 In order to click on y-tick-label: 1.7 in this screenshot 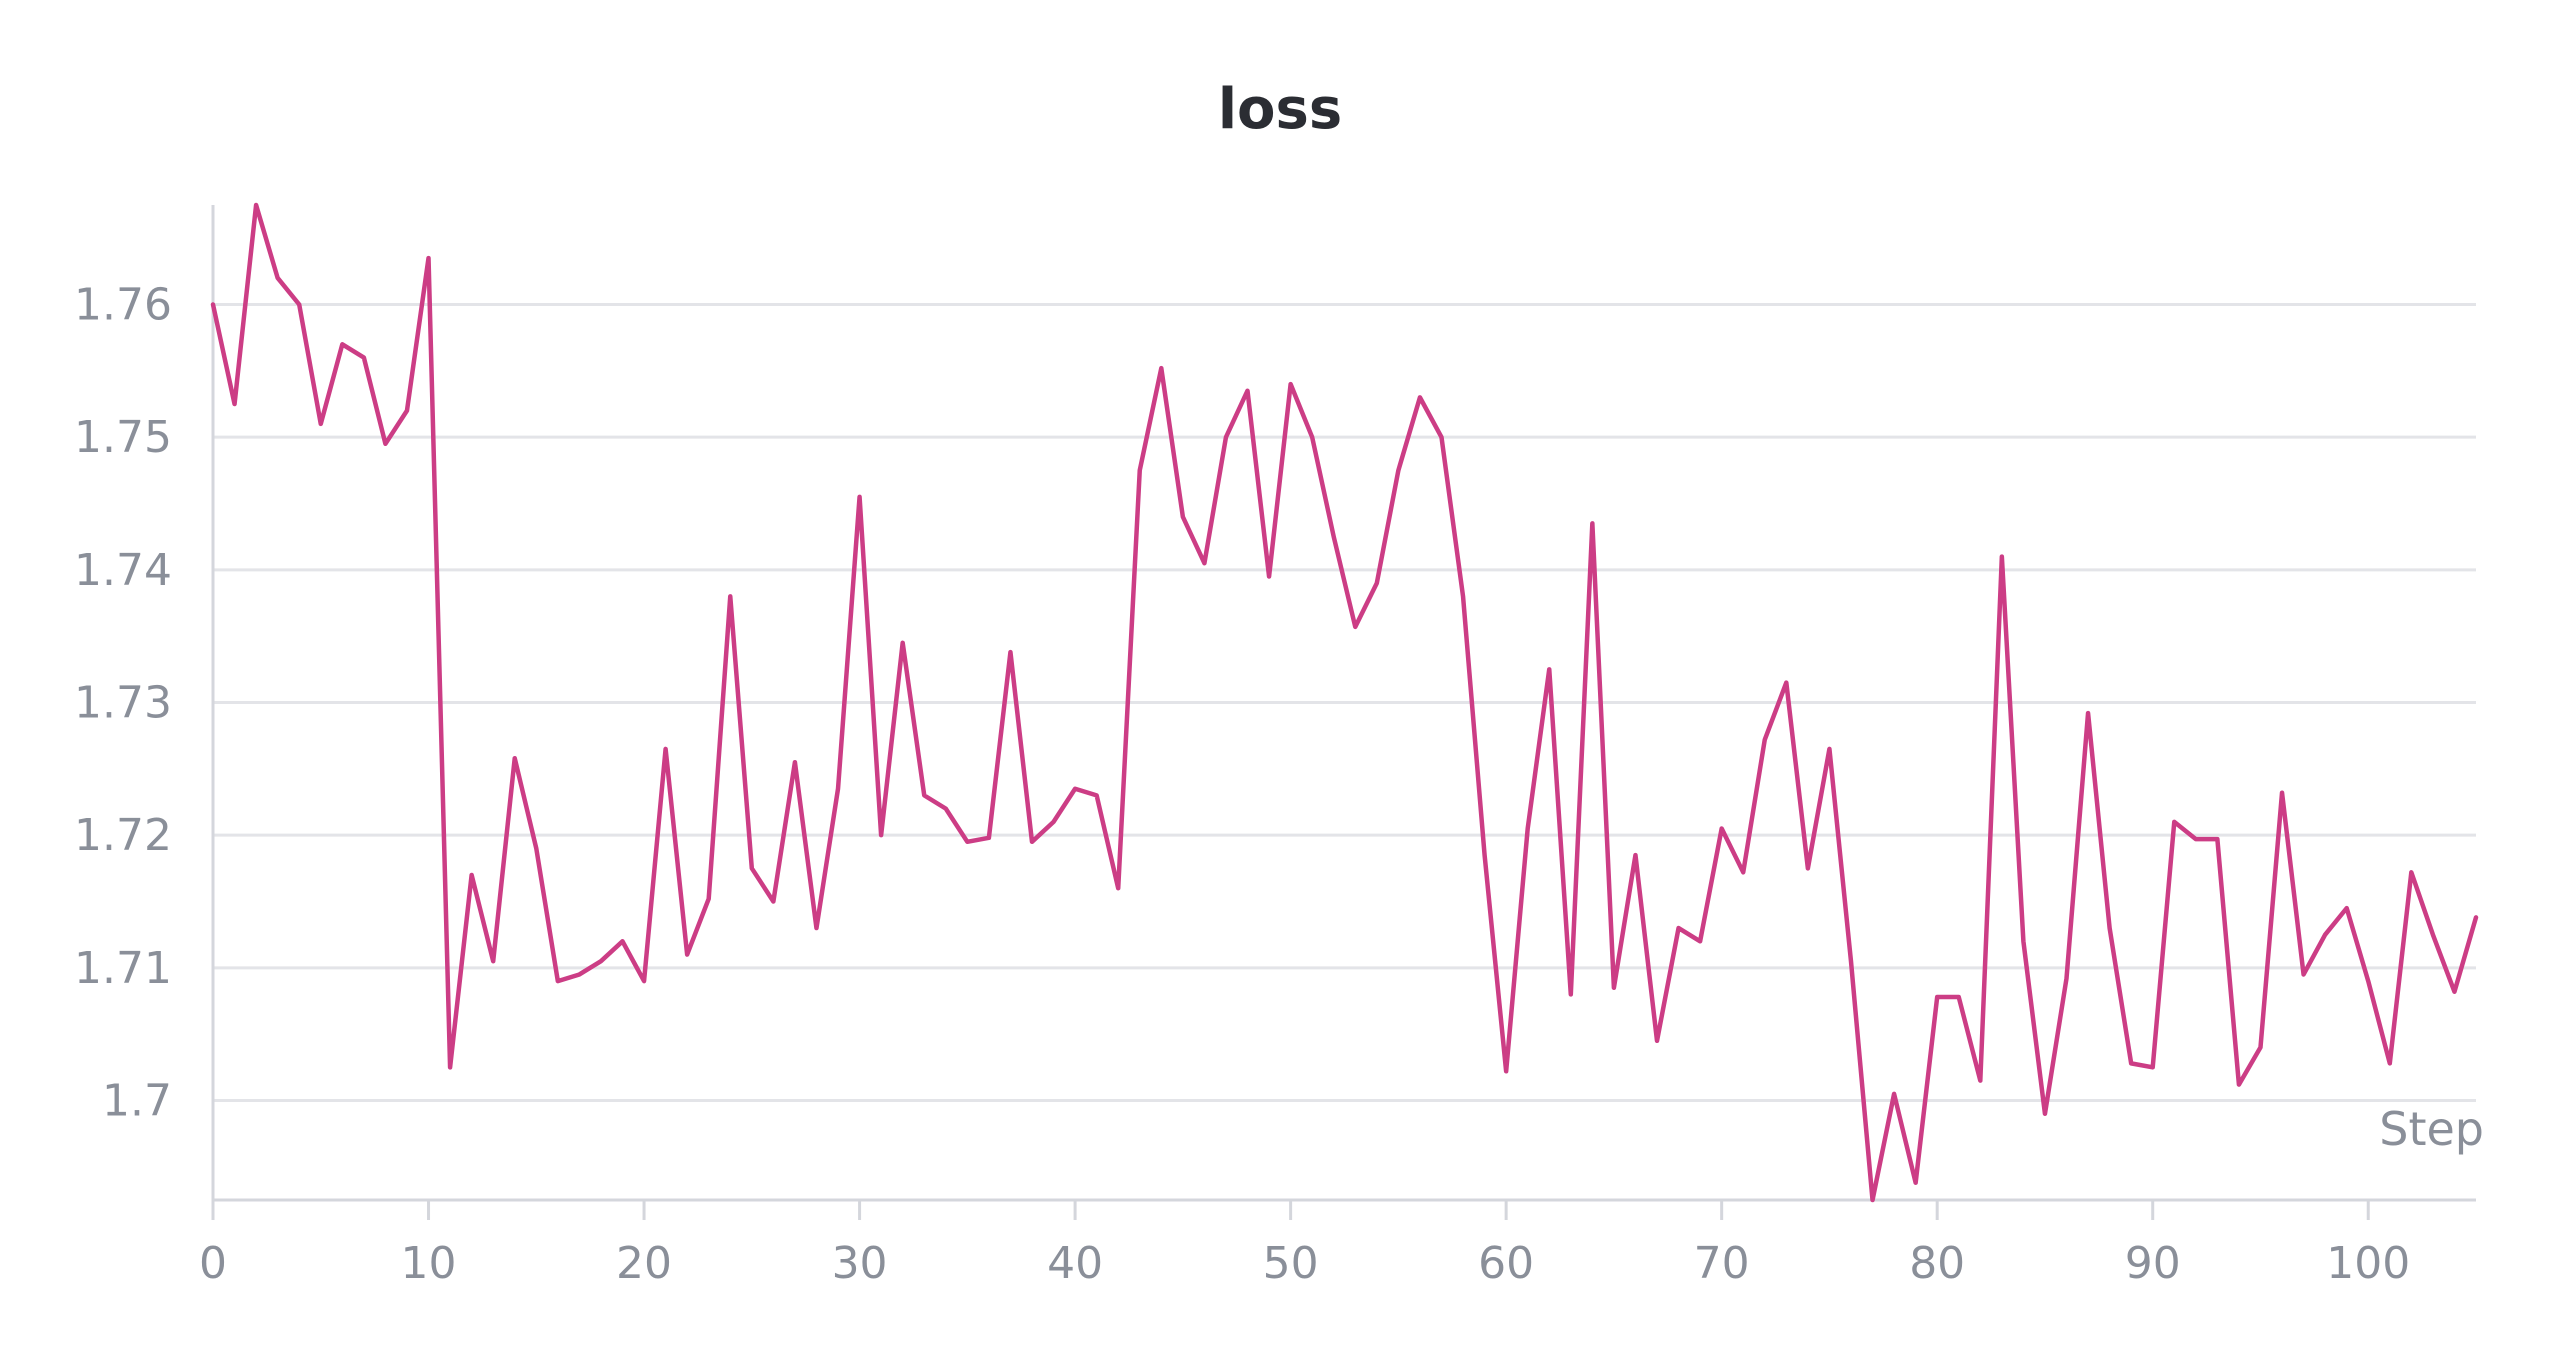, I will do `click(137, 1101)`.